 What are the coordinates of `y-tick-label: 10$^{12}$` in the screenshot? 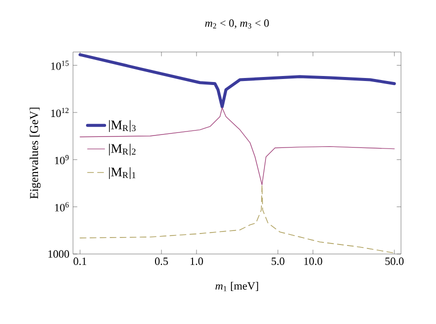 It's located at (60, 113).